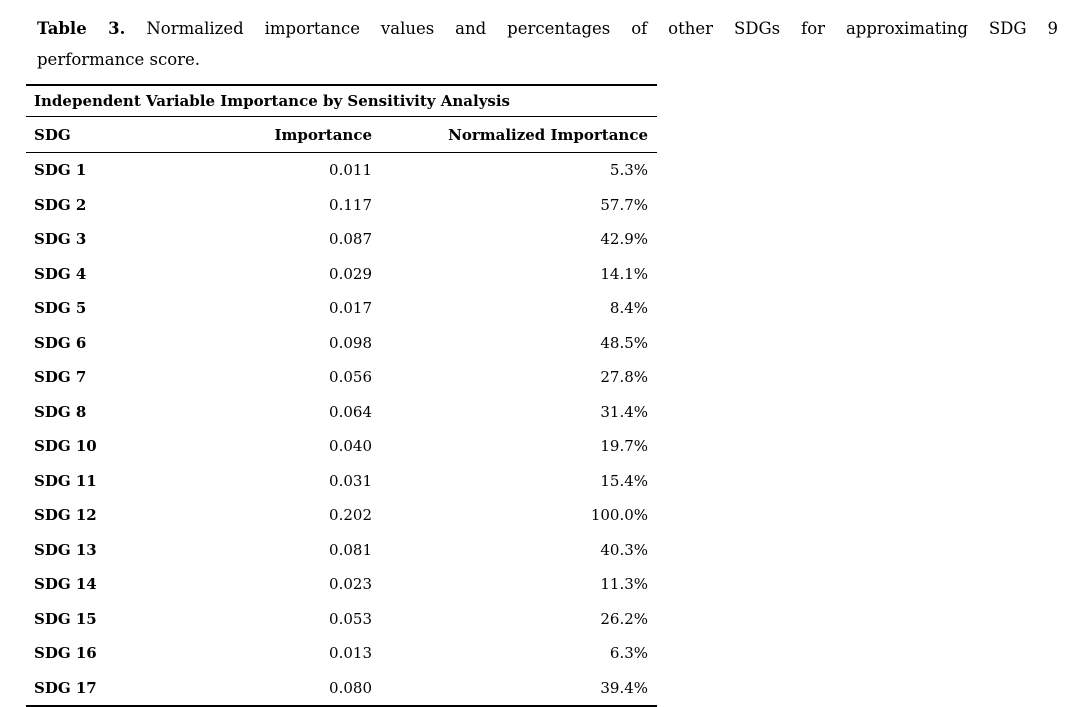  What do you see at coordinates (65, 549) in the screenshot?
I see `cell-sdg: SDG 13` at bounding box center [65, 549].